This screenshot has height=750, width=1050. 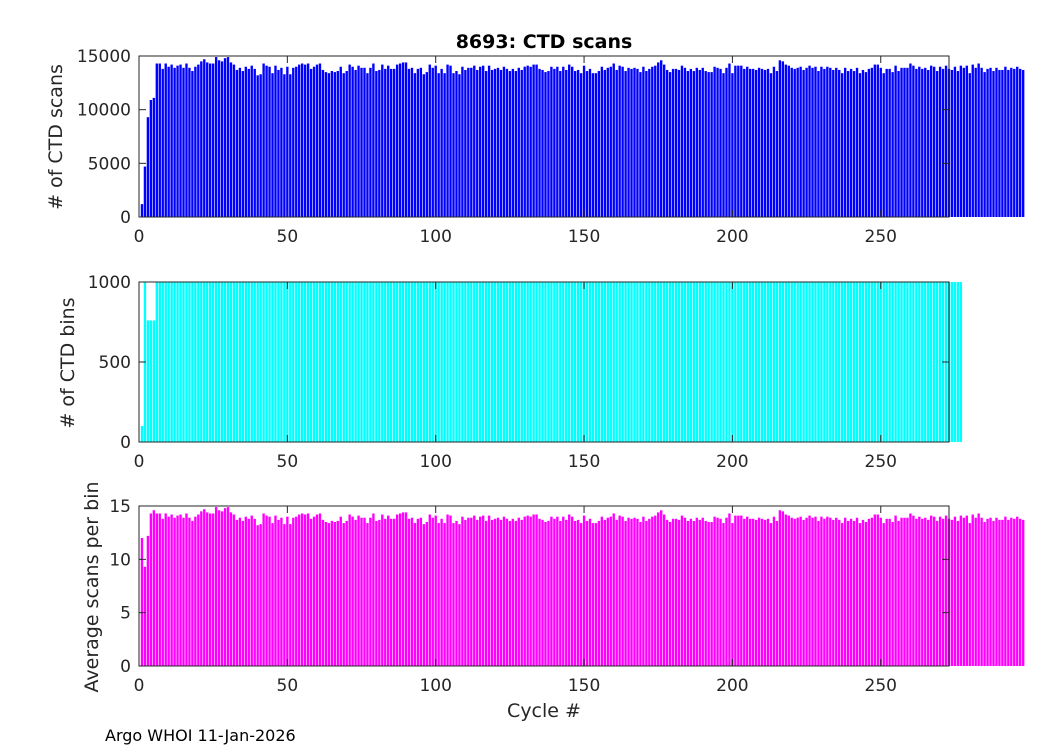 What do you see at coordinates (139, 237) in the screenshot?
I see `x-tick-label: 0` at bounding box center [139, 237].